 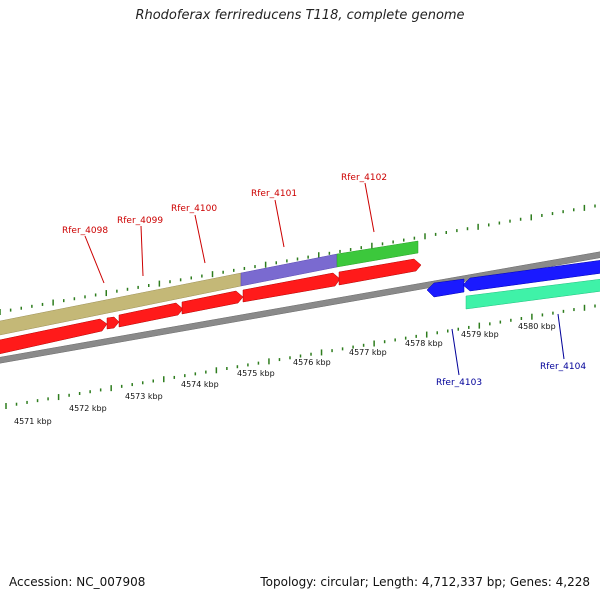 I want to click on scale-label: 4572 kbp, so click(x=88, y=408).